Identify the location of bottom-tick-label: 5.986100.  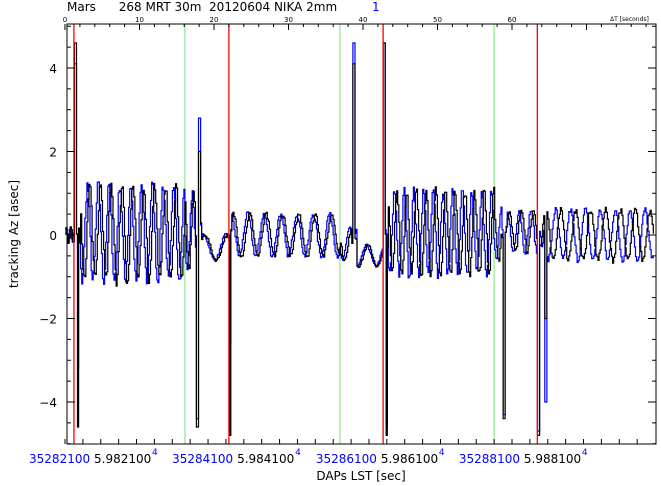
(409, 459).